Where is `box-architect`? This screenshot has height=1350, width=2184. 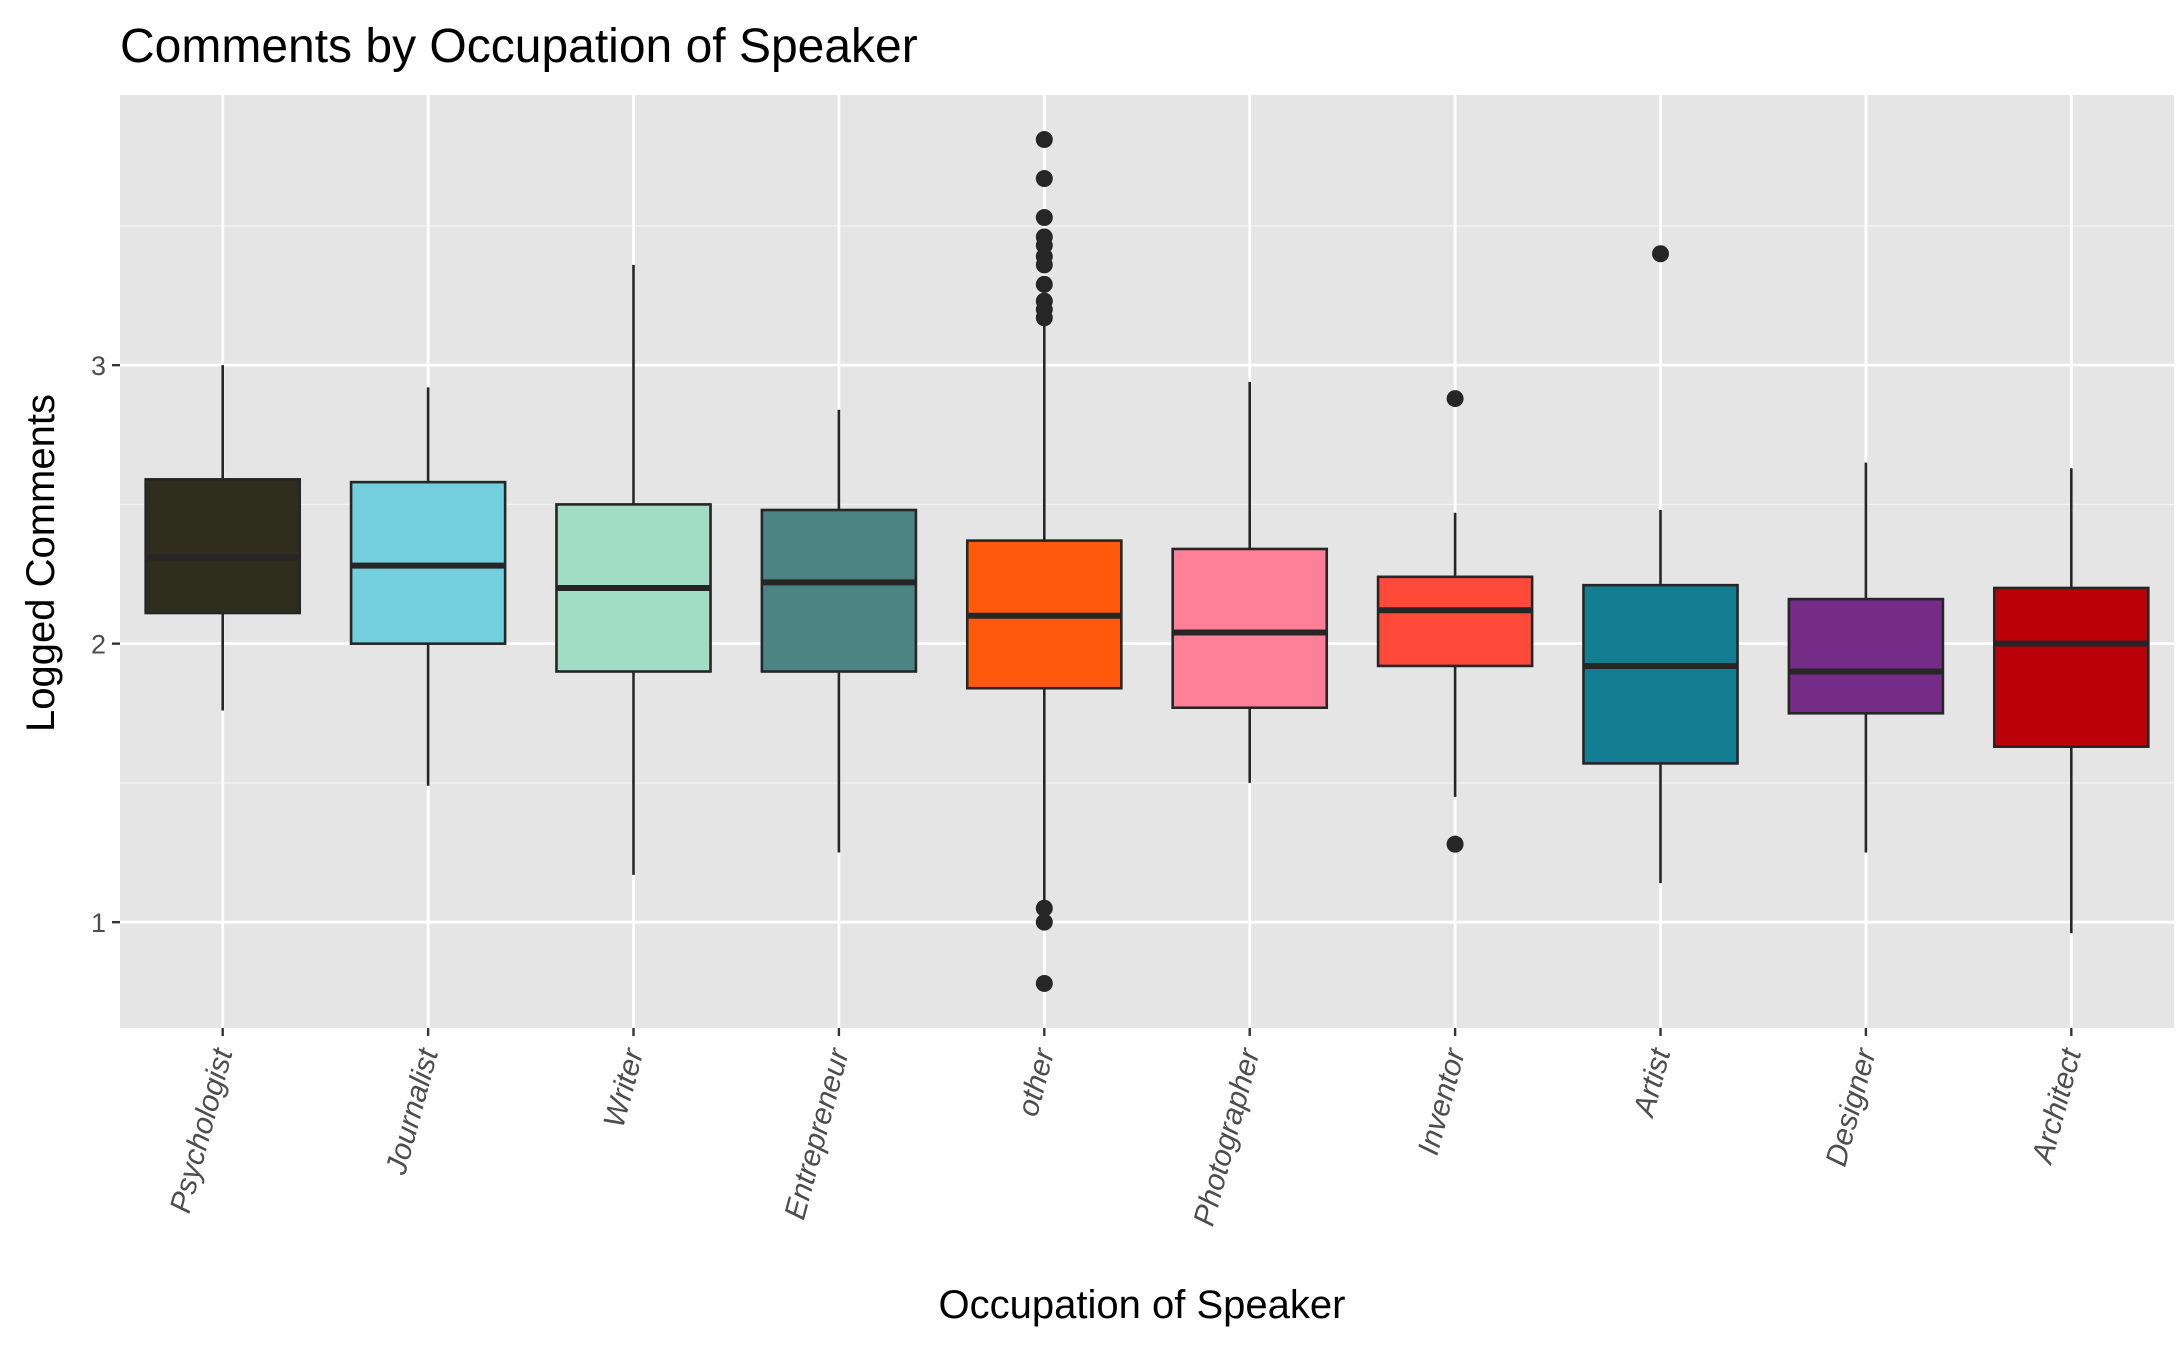 box-architect is located at coordinates (2071, 701).